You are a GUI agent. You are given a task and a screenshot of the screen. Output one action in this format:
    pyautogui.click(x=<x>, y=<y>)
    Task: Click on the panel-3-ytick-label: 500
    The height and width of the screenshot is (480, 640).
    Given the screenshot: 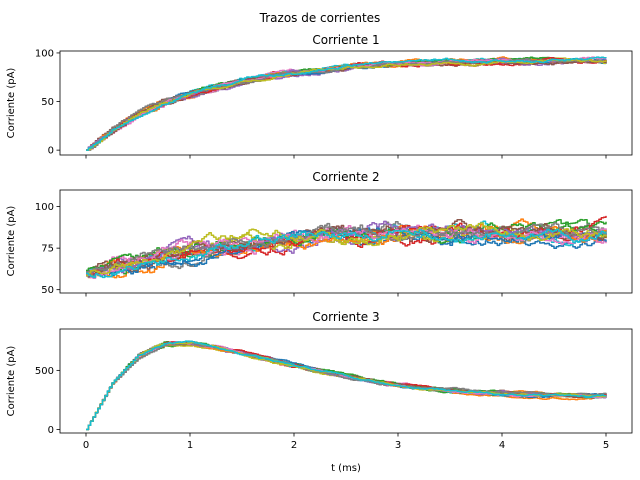 What is the action you would take?
    pyautogui.click(x=44, y=371)
    